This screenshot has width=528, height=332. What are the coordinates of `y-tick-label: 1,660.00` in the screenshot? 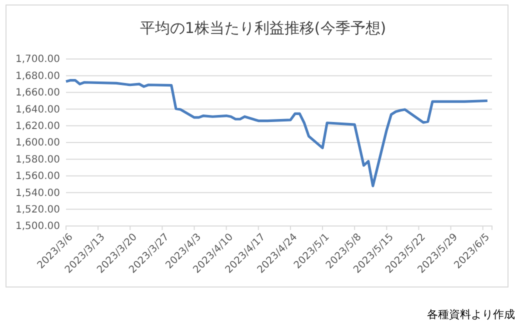 It's located at (37, 93).